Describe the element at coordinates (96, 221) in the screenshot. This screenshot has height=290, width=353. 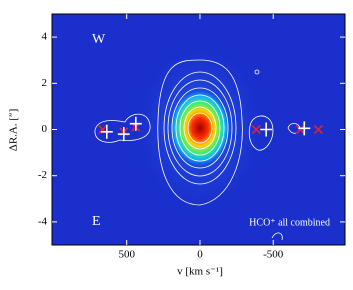
I see `annotation: E` at that location.